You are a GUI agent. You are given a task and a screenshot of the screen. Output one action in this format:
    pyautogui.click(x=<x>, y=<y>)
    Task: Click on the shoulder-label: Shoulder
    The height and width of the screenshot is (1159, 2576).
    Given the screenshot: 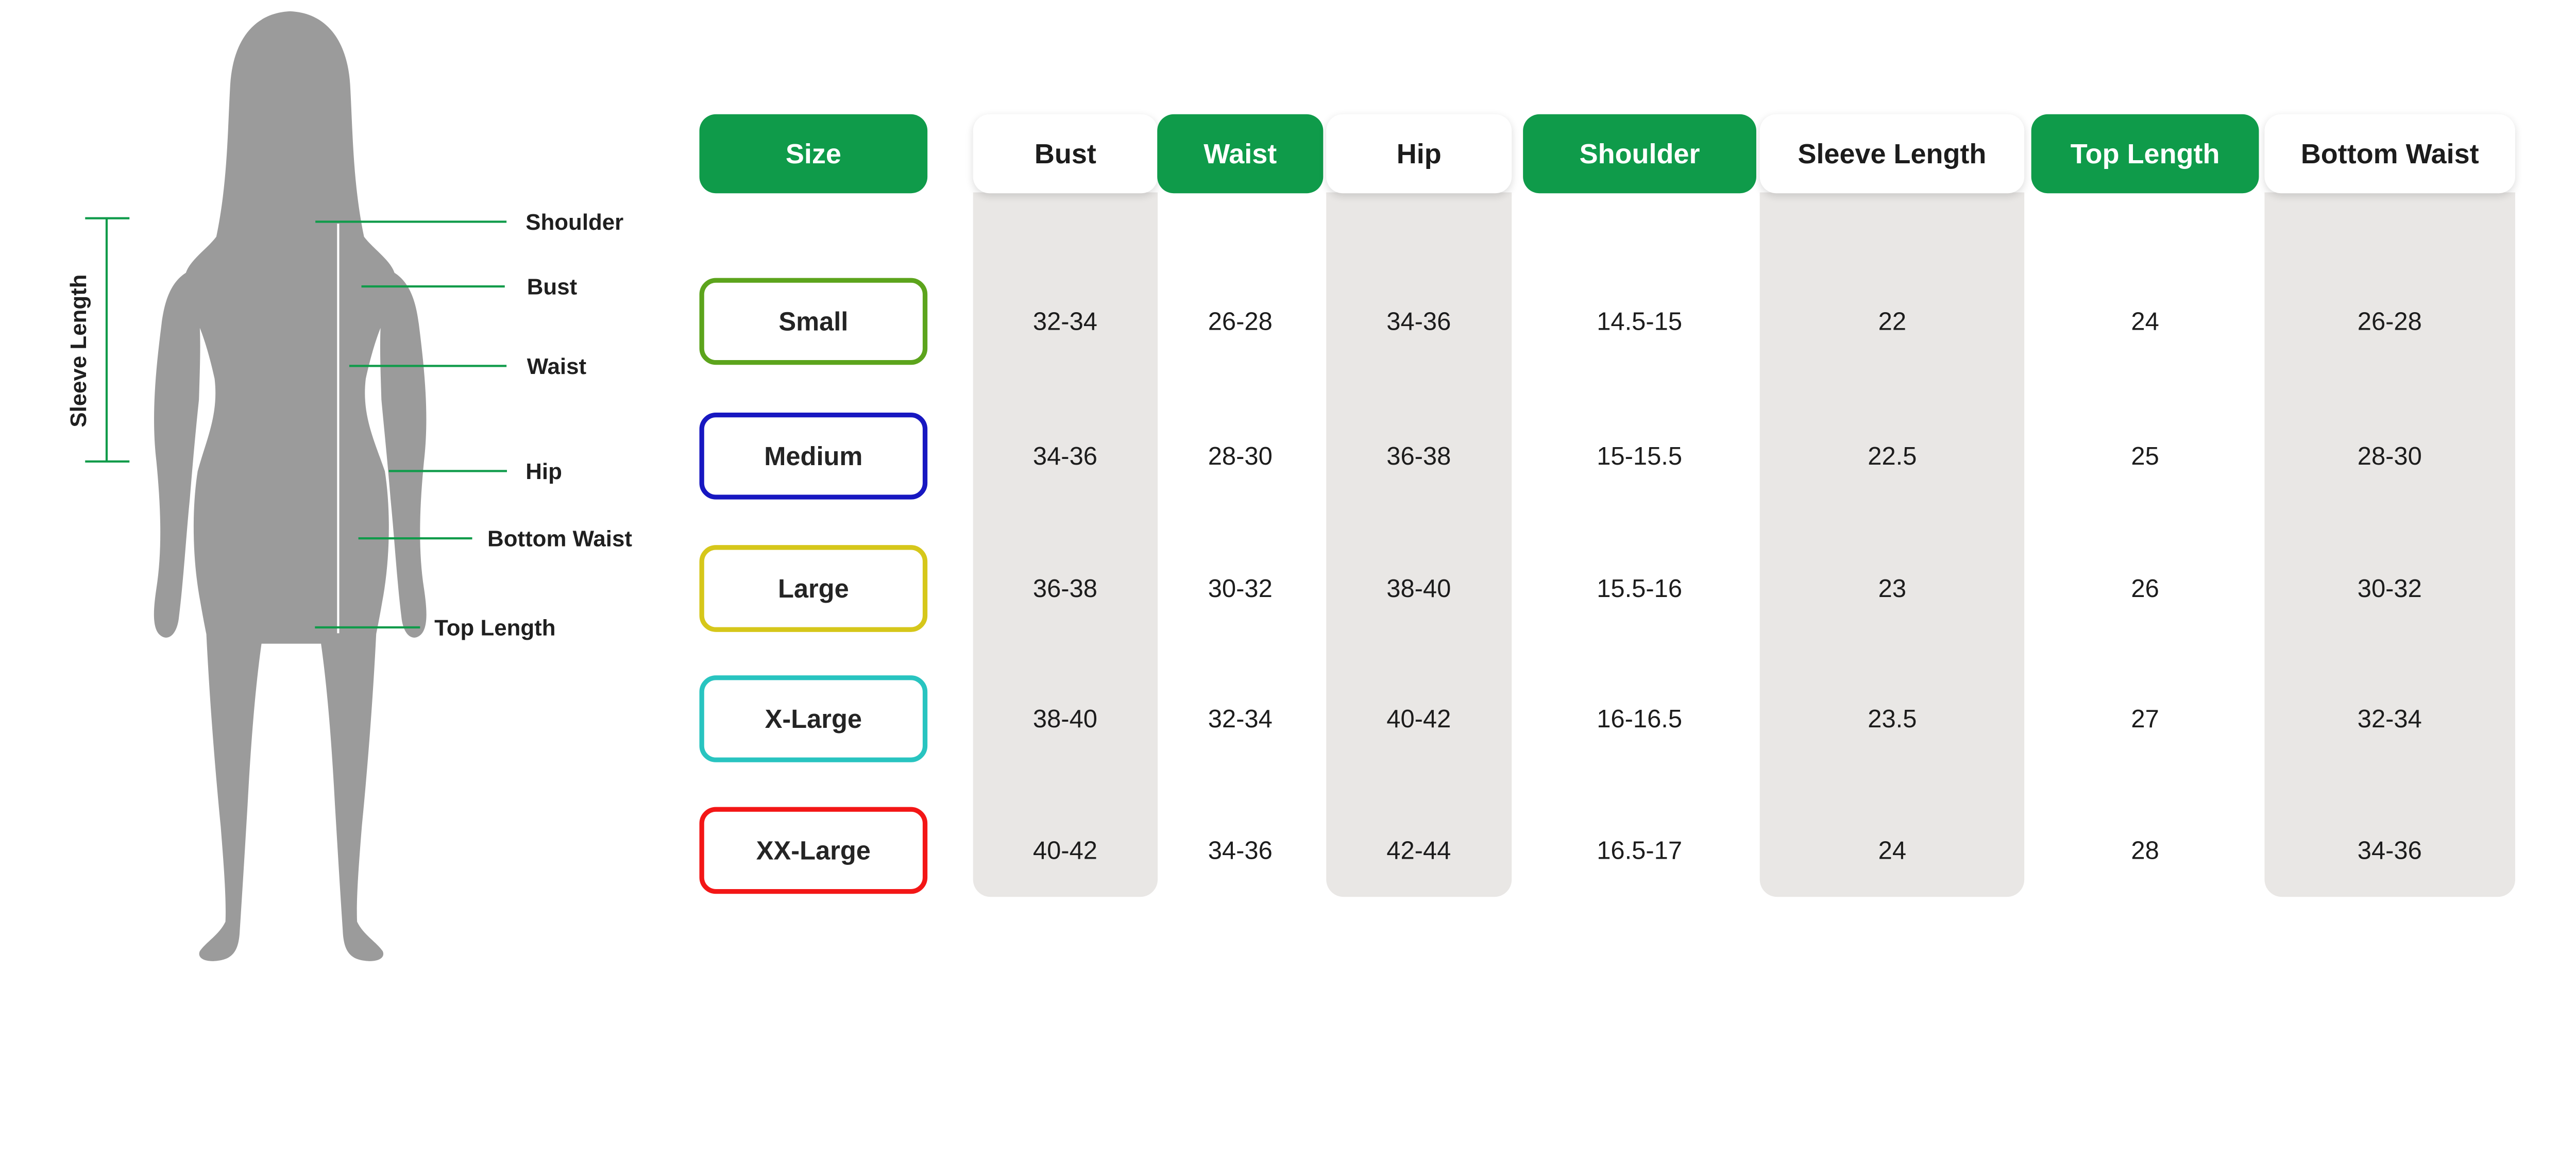 What is the action you would take?
    pyautogui.click(x=575, y=222)
    